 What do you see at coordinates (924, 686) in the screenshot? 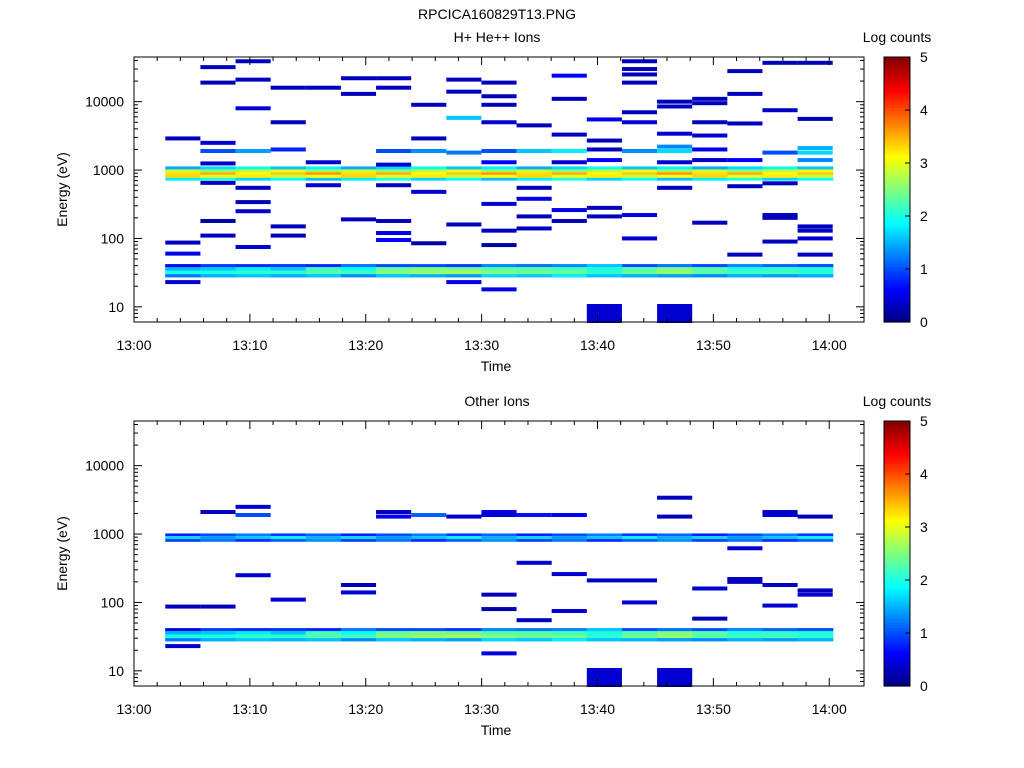
I see `colorbar-tick-label: 0` at bounding box center [924, 686].